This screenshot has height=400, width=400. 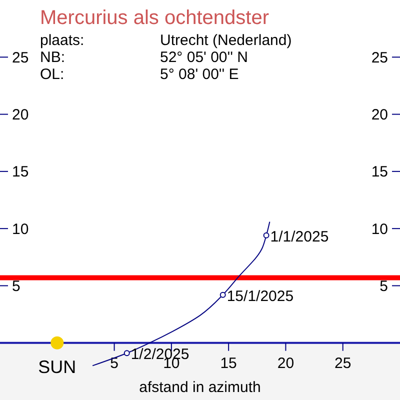 I want to click on y-tick-label: 20, so click(x=20, y=115).